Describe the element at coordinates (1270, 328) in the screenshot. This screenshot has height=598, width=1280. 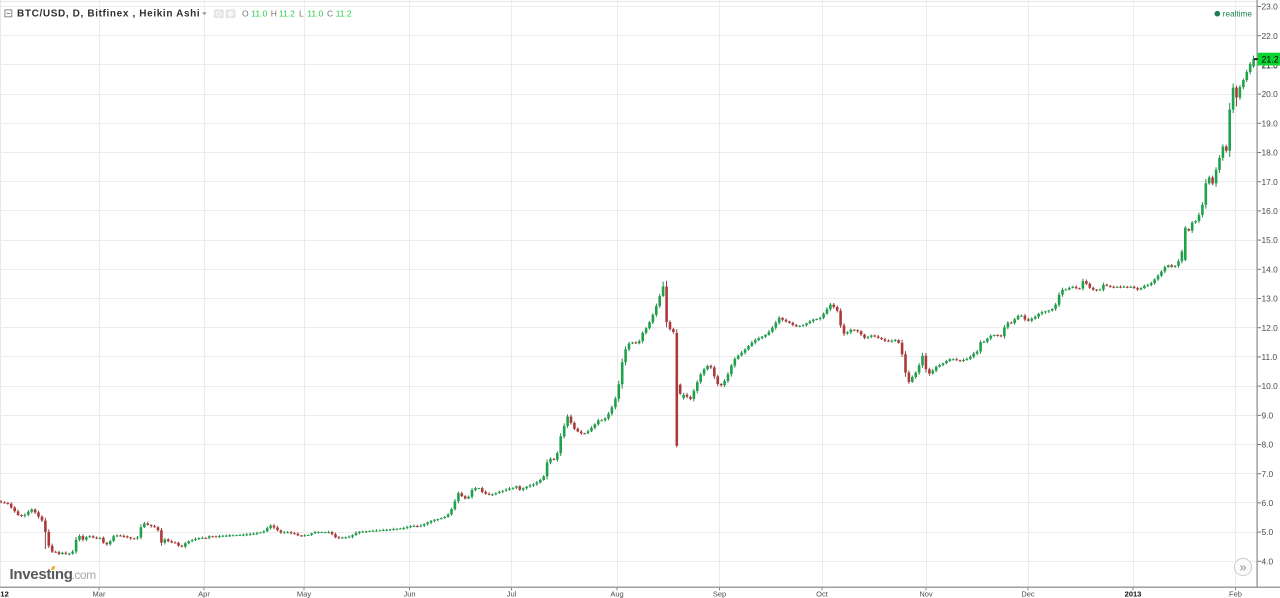
I see `svg-text: 12.0` at that location.